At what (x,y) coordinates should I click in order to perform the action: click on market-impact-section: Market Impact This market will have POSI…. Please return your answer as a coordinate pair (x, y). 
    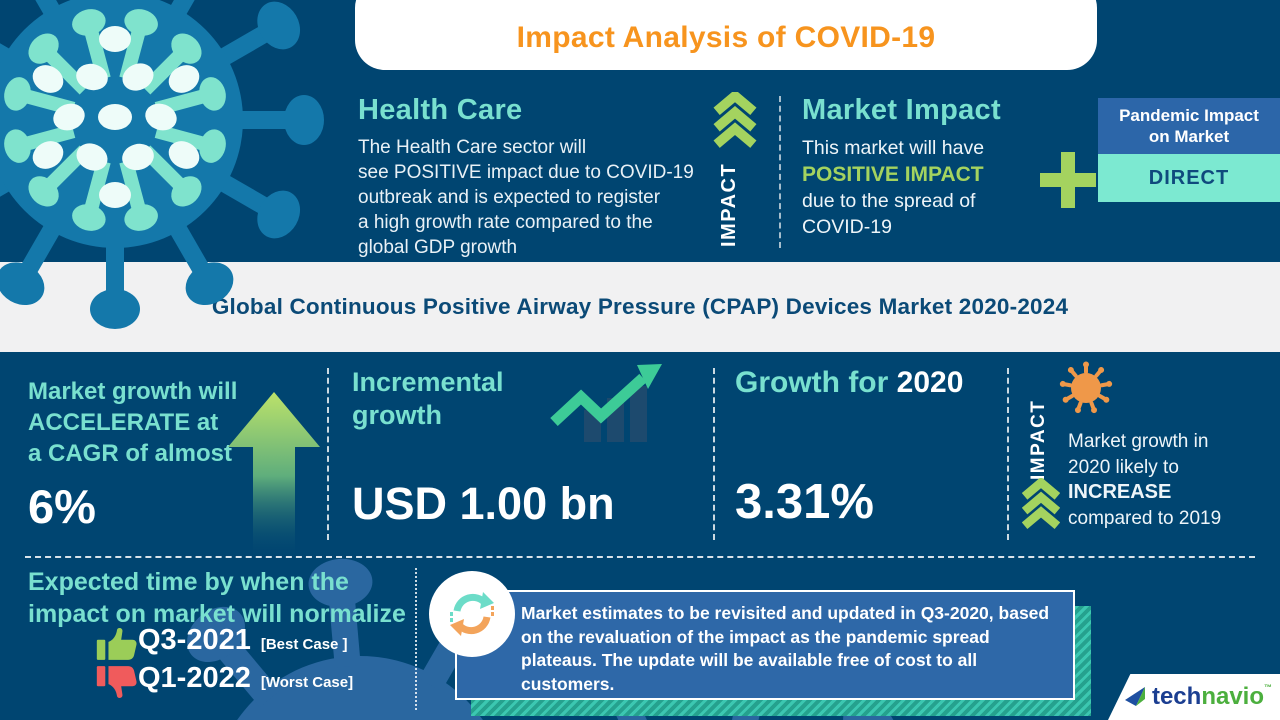
    Looking at the image, I should click on (927, 167).